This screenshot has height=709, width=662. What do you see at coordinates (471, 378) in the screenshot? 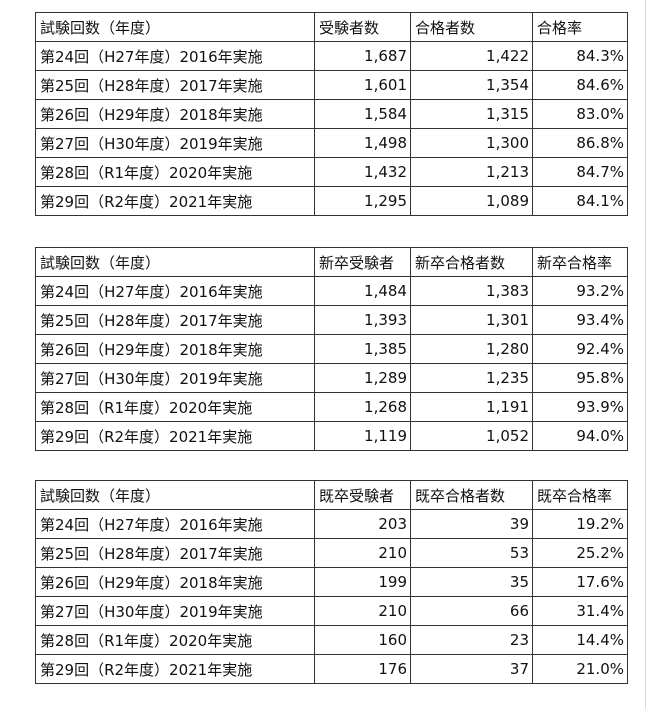
I see `cell-passers: 1,235` at bounding box center [471, 378].